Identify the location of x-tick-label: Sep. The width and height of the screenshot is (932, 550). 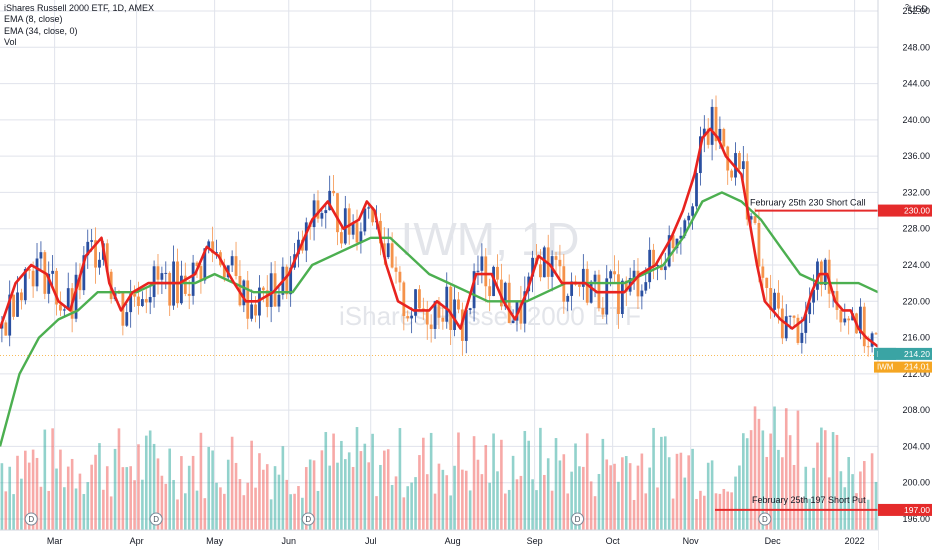
(535, 541).